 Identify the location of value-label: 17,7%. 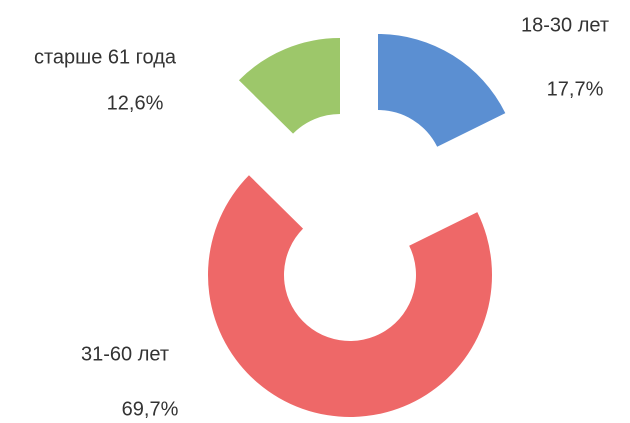
(575, 89).